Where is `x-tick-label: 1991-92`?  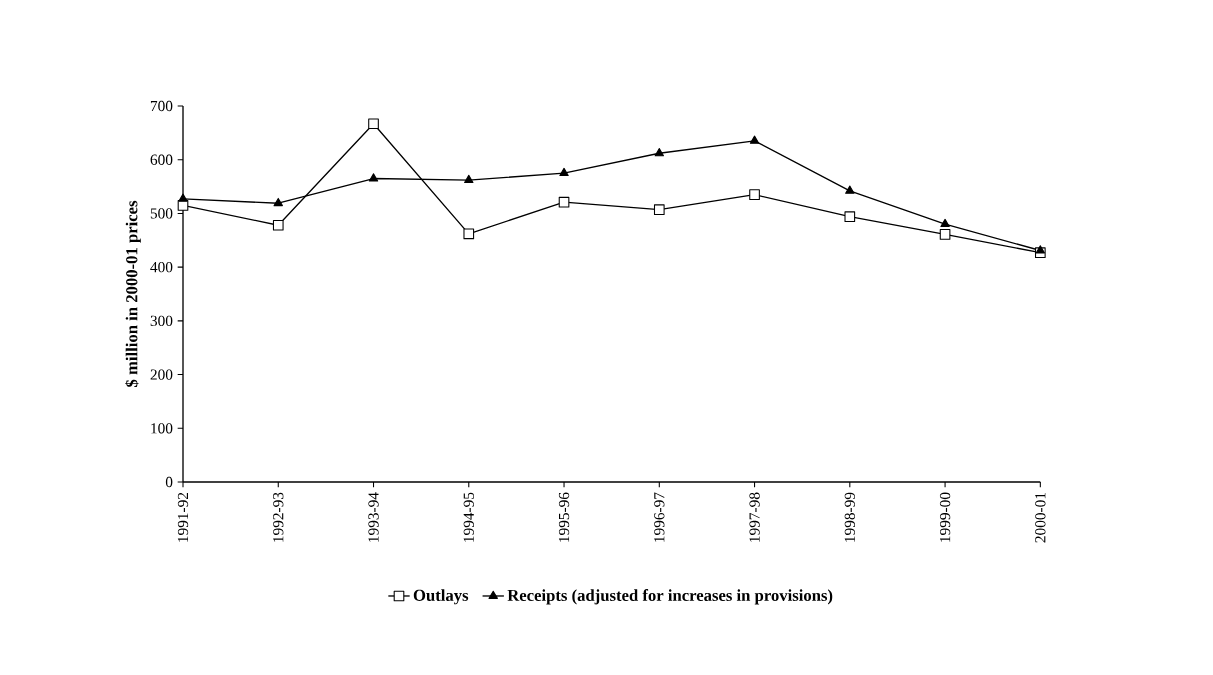
x-tick-label: 1991-92 is located at coordinates (183, 517).